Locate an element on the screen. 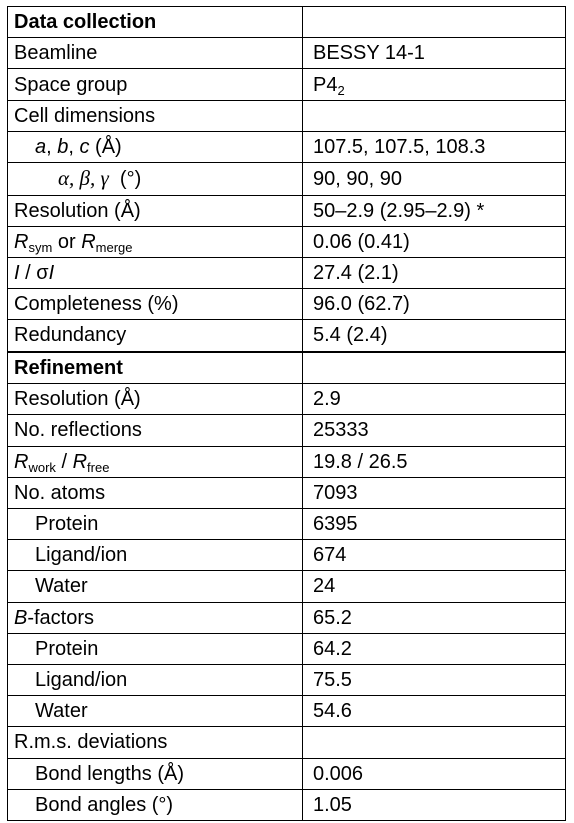 Image resolution: width=574 pixels, height=823 pixels. label-sub: sym is located at coordinates (40, 247).